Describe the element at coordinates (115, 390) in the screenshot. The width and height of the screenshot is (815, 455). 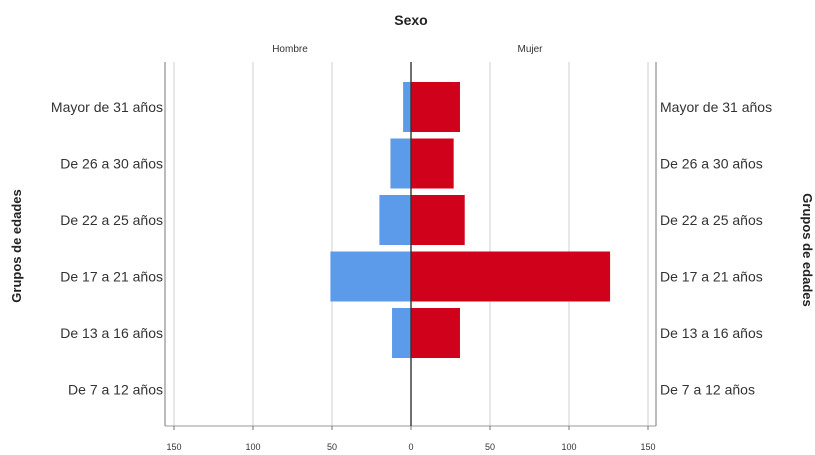
I see `category-label-left: De 7 a 12 años` at that location.